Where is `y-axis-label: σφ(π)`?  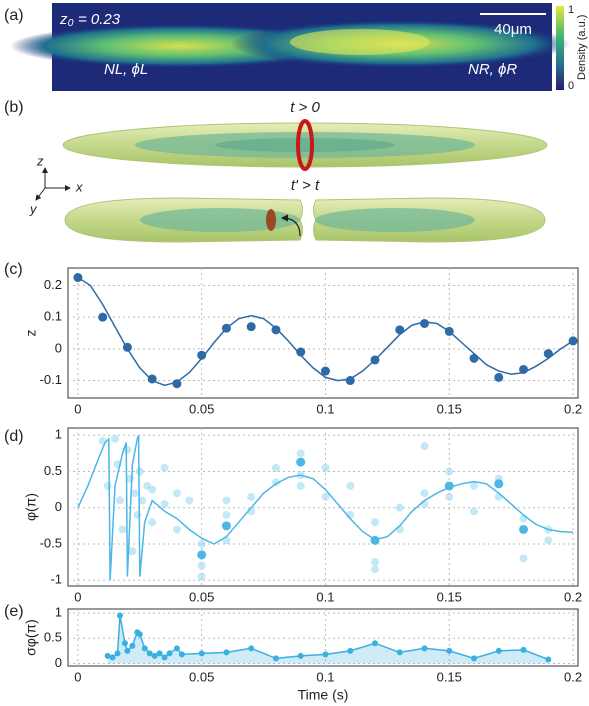 y-axis-label: σφ(π) is located at coordinates (31, 637).